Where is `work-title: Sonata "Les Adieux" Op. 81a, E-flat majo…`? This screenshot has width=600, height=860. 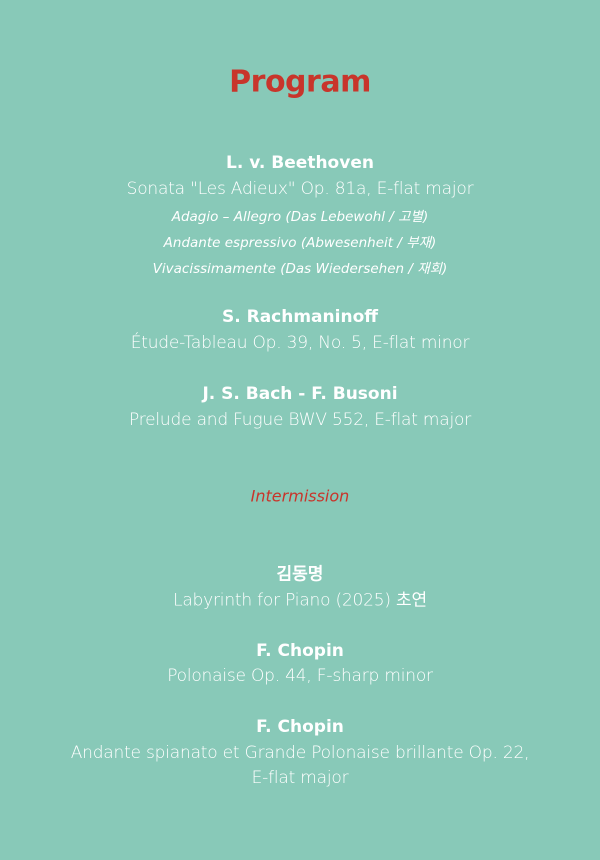
work-title: Sonata "Les Adieux" Op. 81a, E-flat majo… is located at coordinates (300, 189).